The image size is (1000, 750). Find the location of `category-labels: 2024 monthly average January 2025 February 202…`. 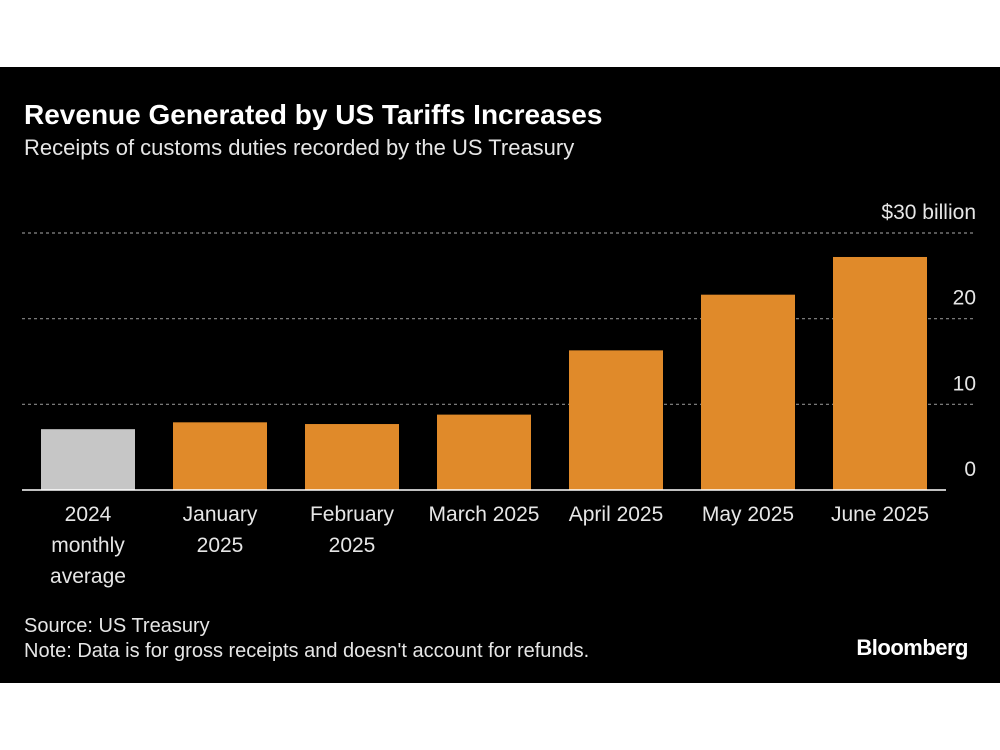

category-labels: 2024 monthly average January 2025 February 202… is located at coordinates (489, 545).